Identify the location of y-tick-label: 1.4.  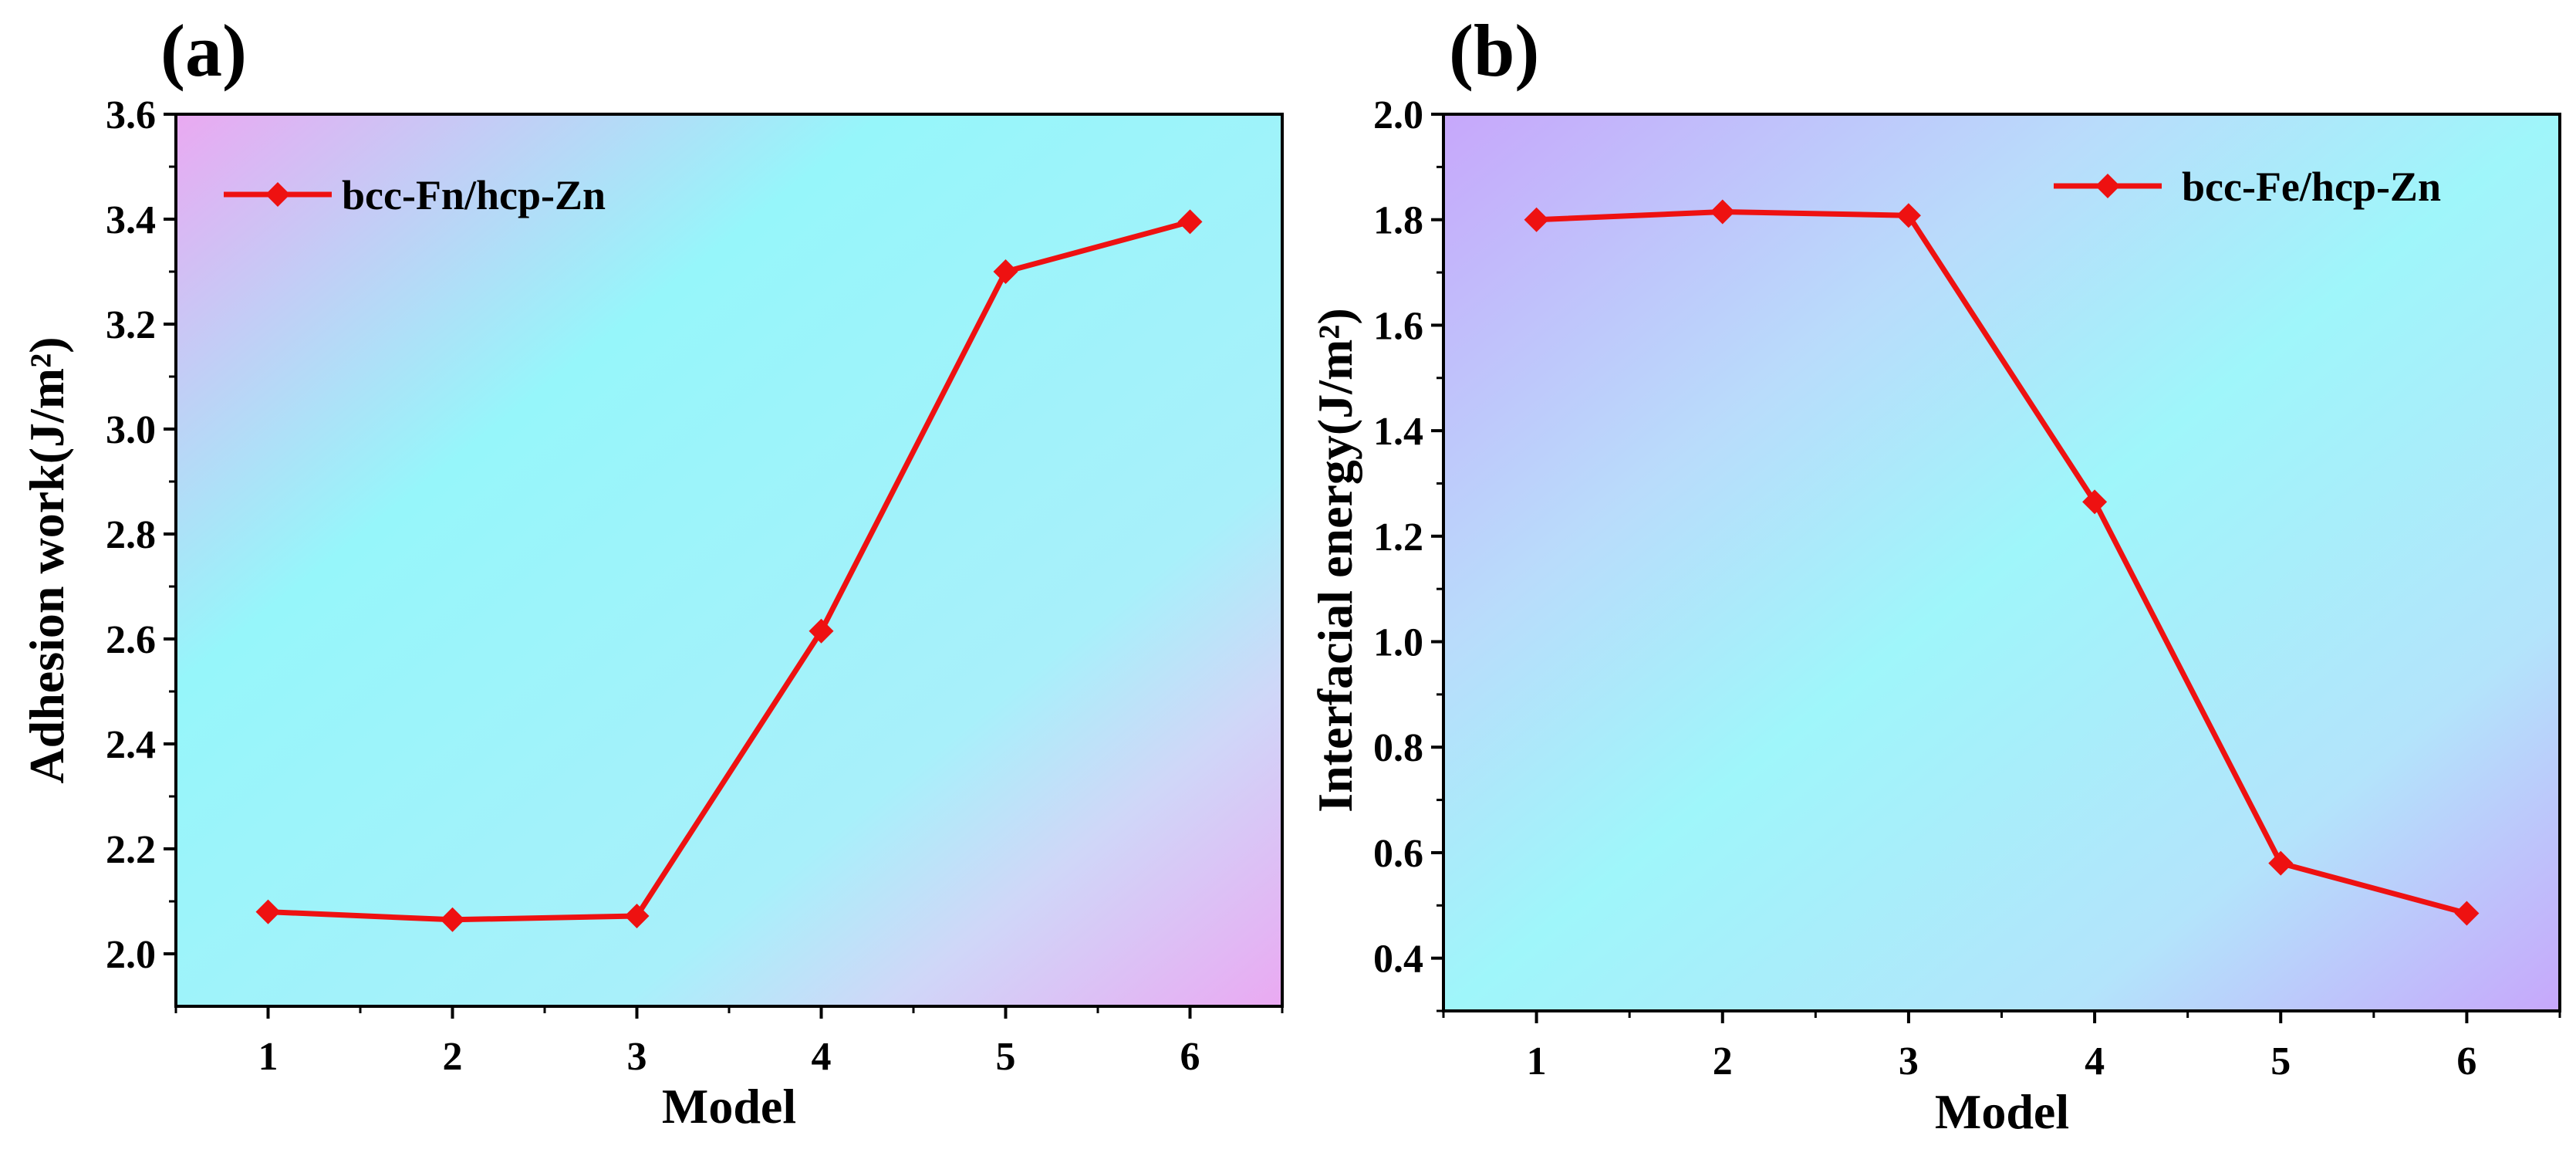
(1398, 432).